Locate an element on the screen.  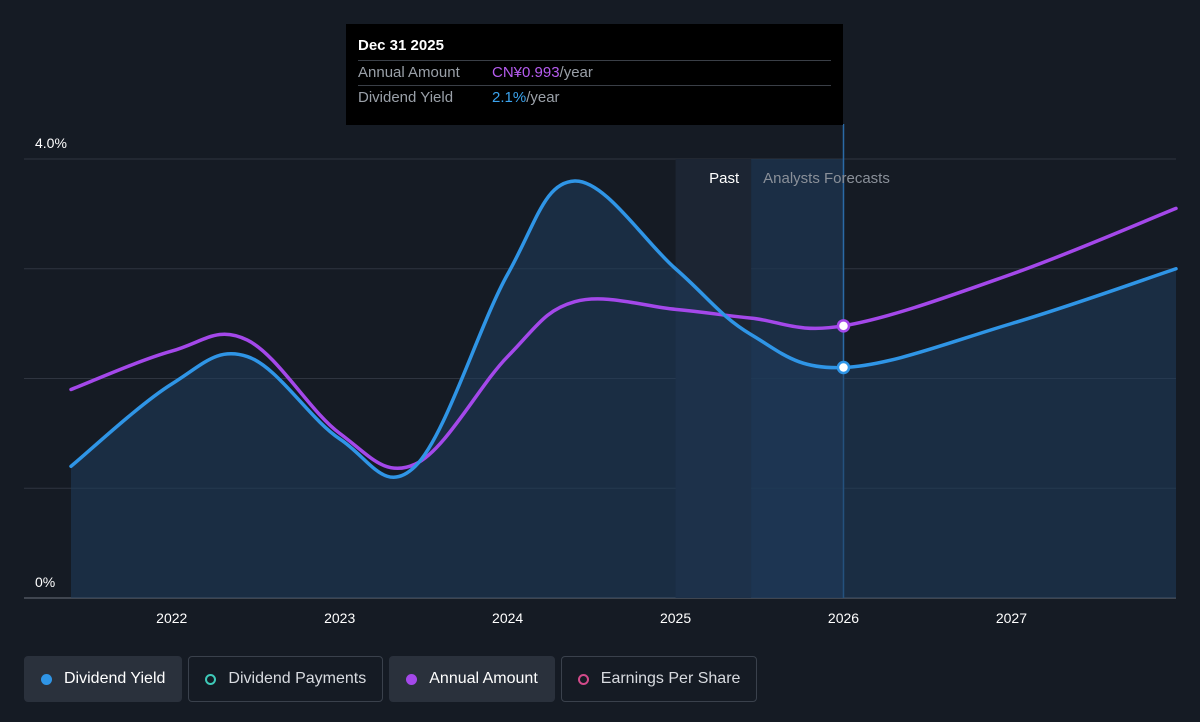
y-tick-label: 0% is located at coordinates (45, 582).